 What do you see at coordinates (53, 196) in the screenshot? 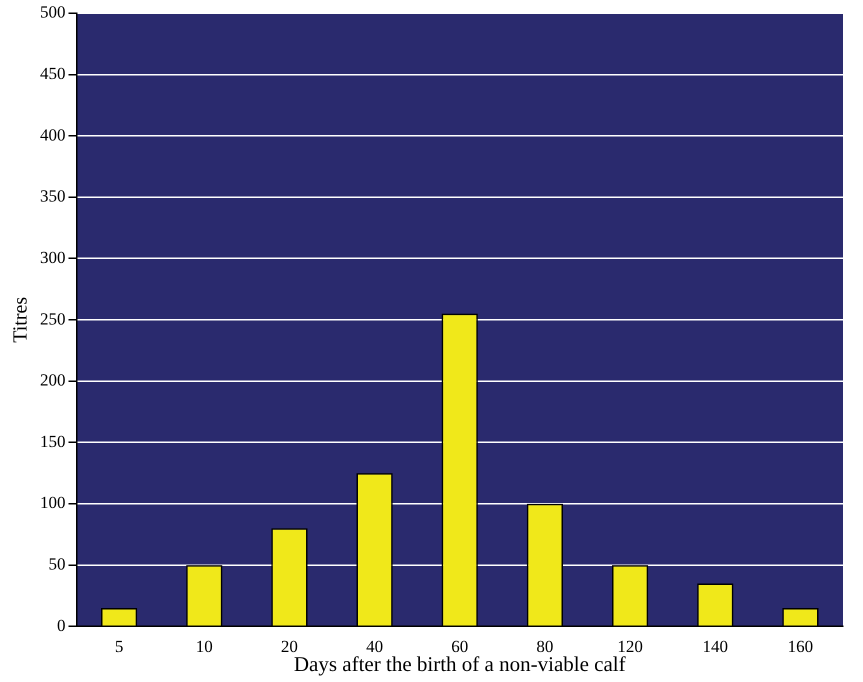
I see `y-tick-label: 350` at bounding box center [53, 196].